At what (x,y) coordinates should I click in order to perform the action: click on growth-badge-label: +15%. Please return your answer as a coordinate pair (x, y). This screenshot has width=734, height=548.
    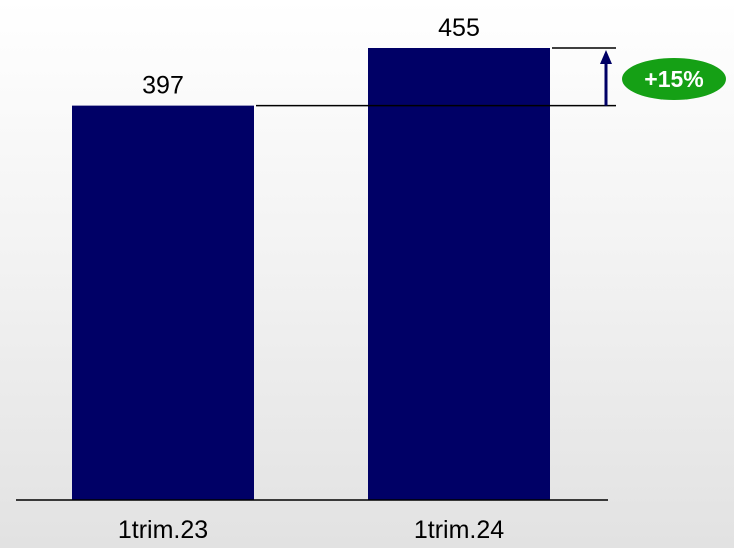
    Looking at the image, I should click on (673, 79).